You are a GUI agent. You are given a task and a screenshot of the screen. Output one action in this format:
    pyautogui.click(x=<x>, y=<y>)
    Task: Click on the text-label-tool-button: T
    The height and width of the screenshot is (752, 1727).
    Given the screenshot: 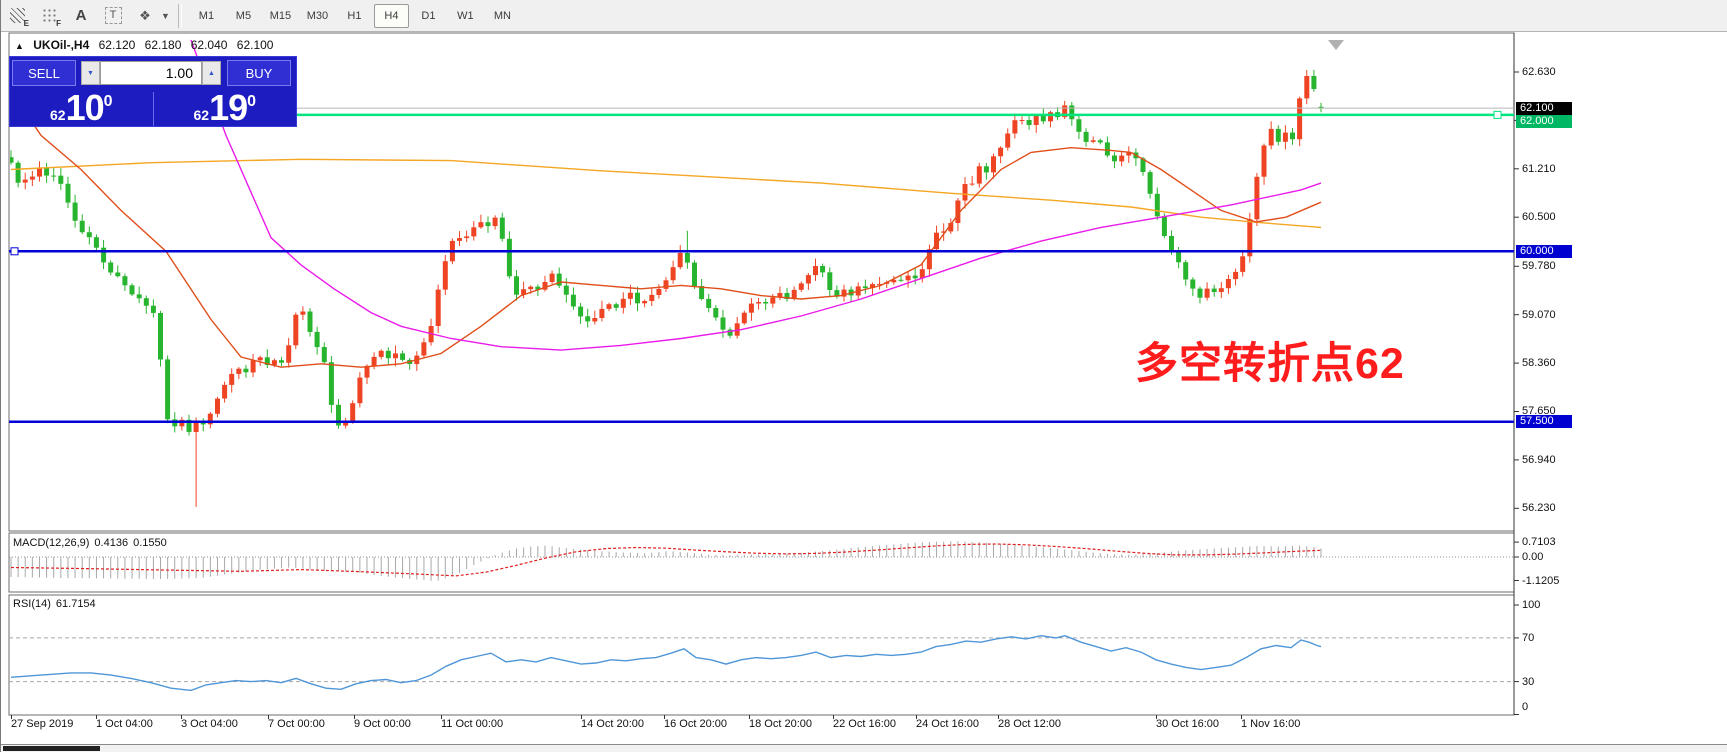 What is the action you would take?
    pyautogui.click(x=113, y=16)
    